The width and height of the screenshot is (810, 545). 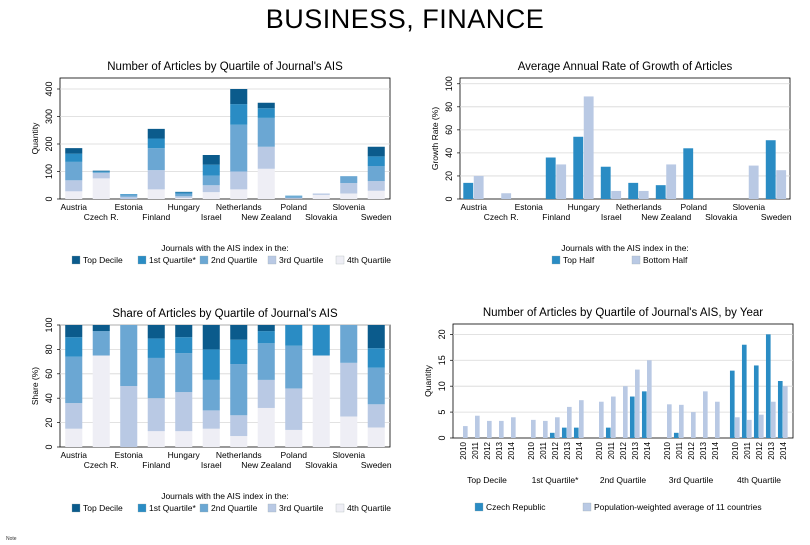 I want to click on bar-1st-quartile-2013-population-weighted-average-of-11-countries, so click(x=569, y=422).